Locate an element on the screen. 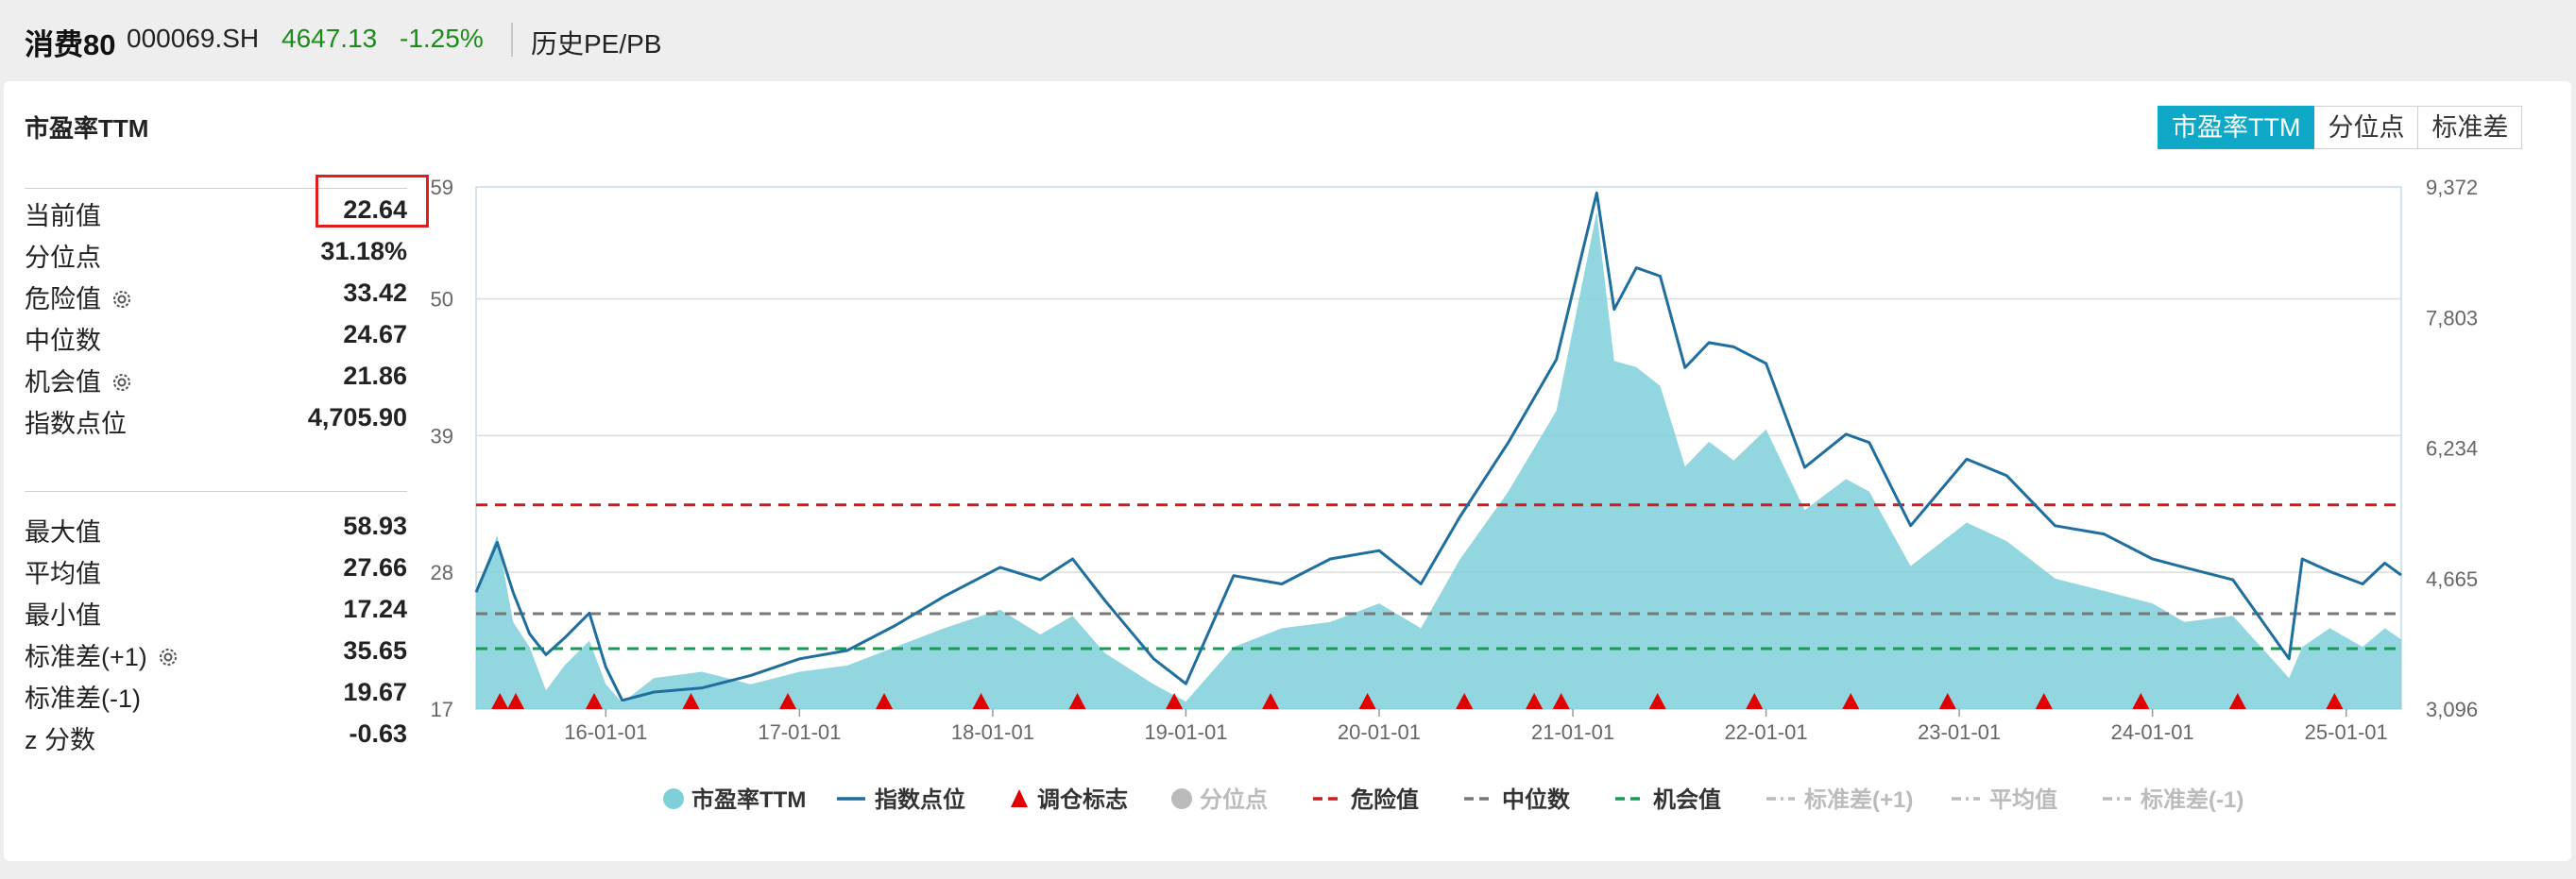 This screenshot has height=879, width=2576. x-axis-tick-label: 25-01-01 is located at coordinates (2346, 732).